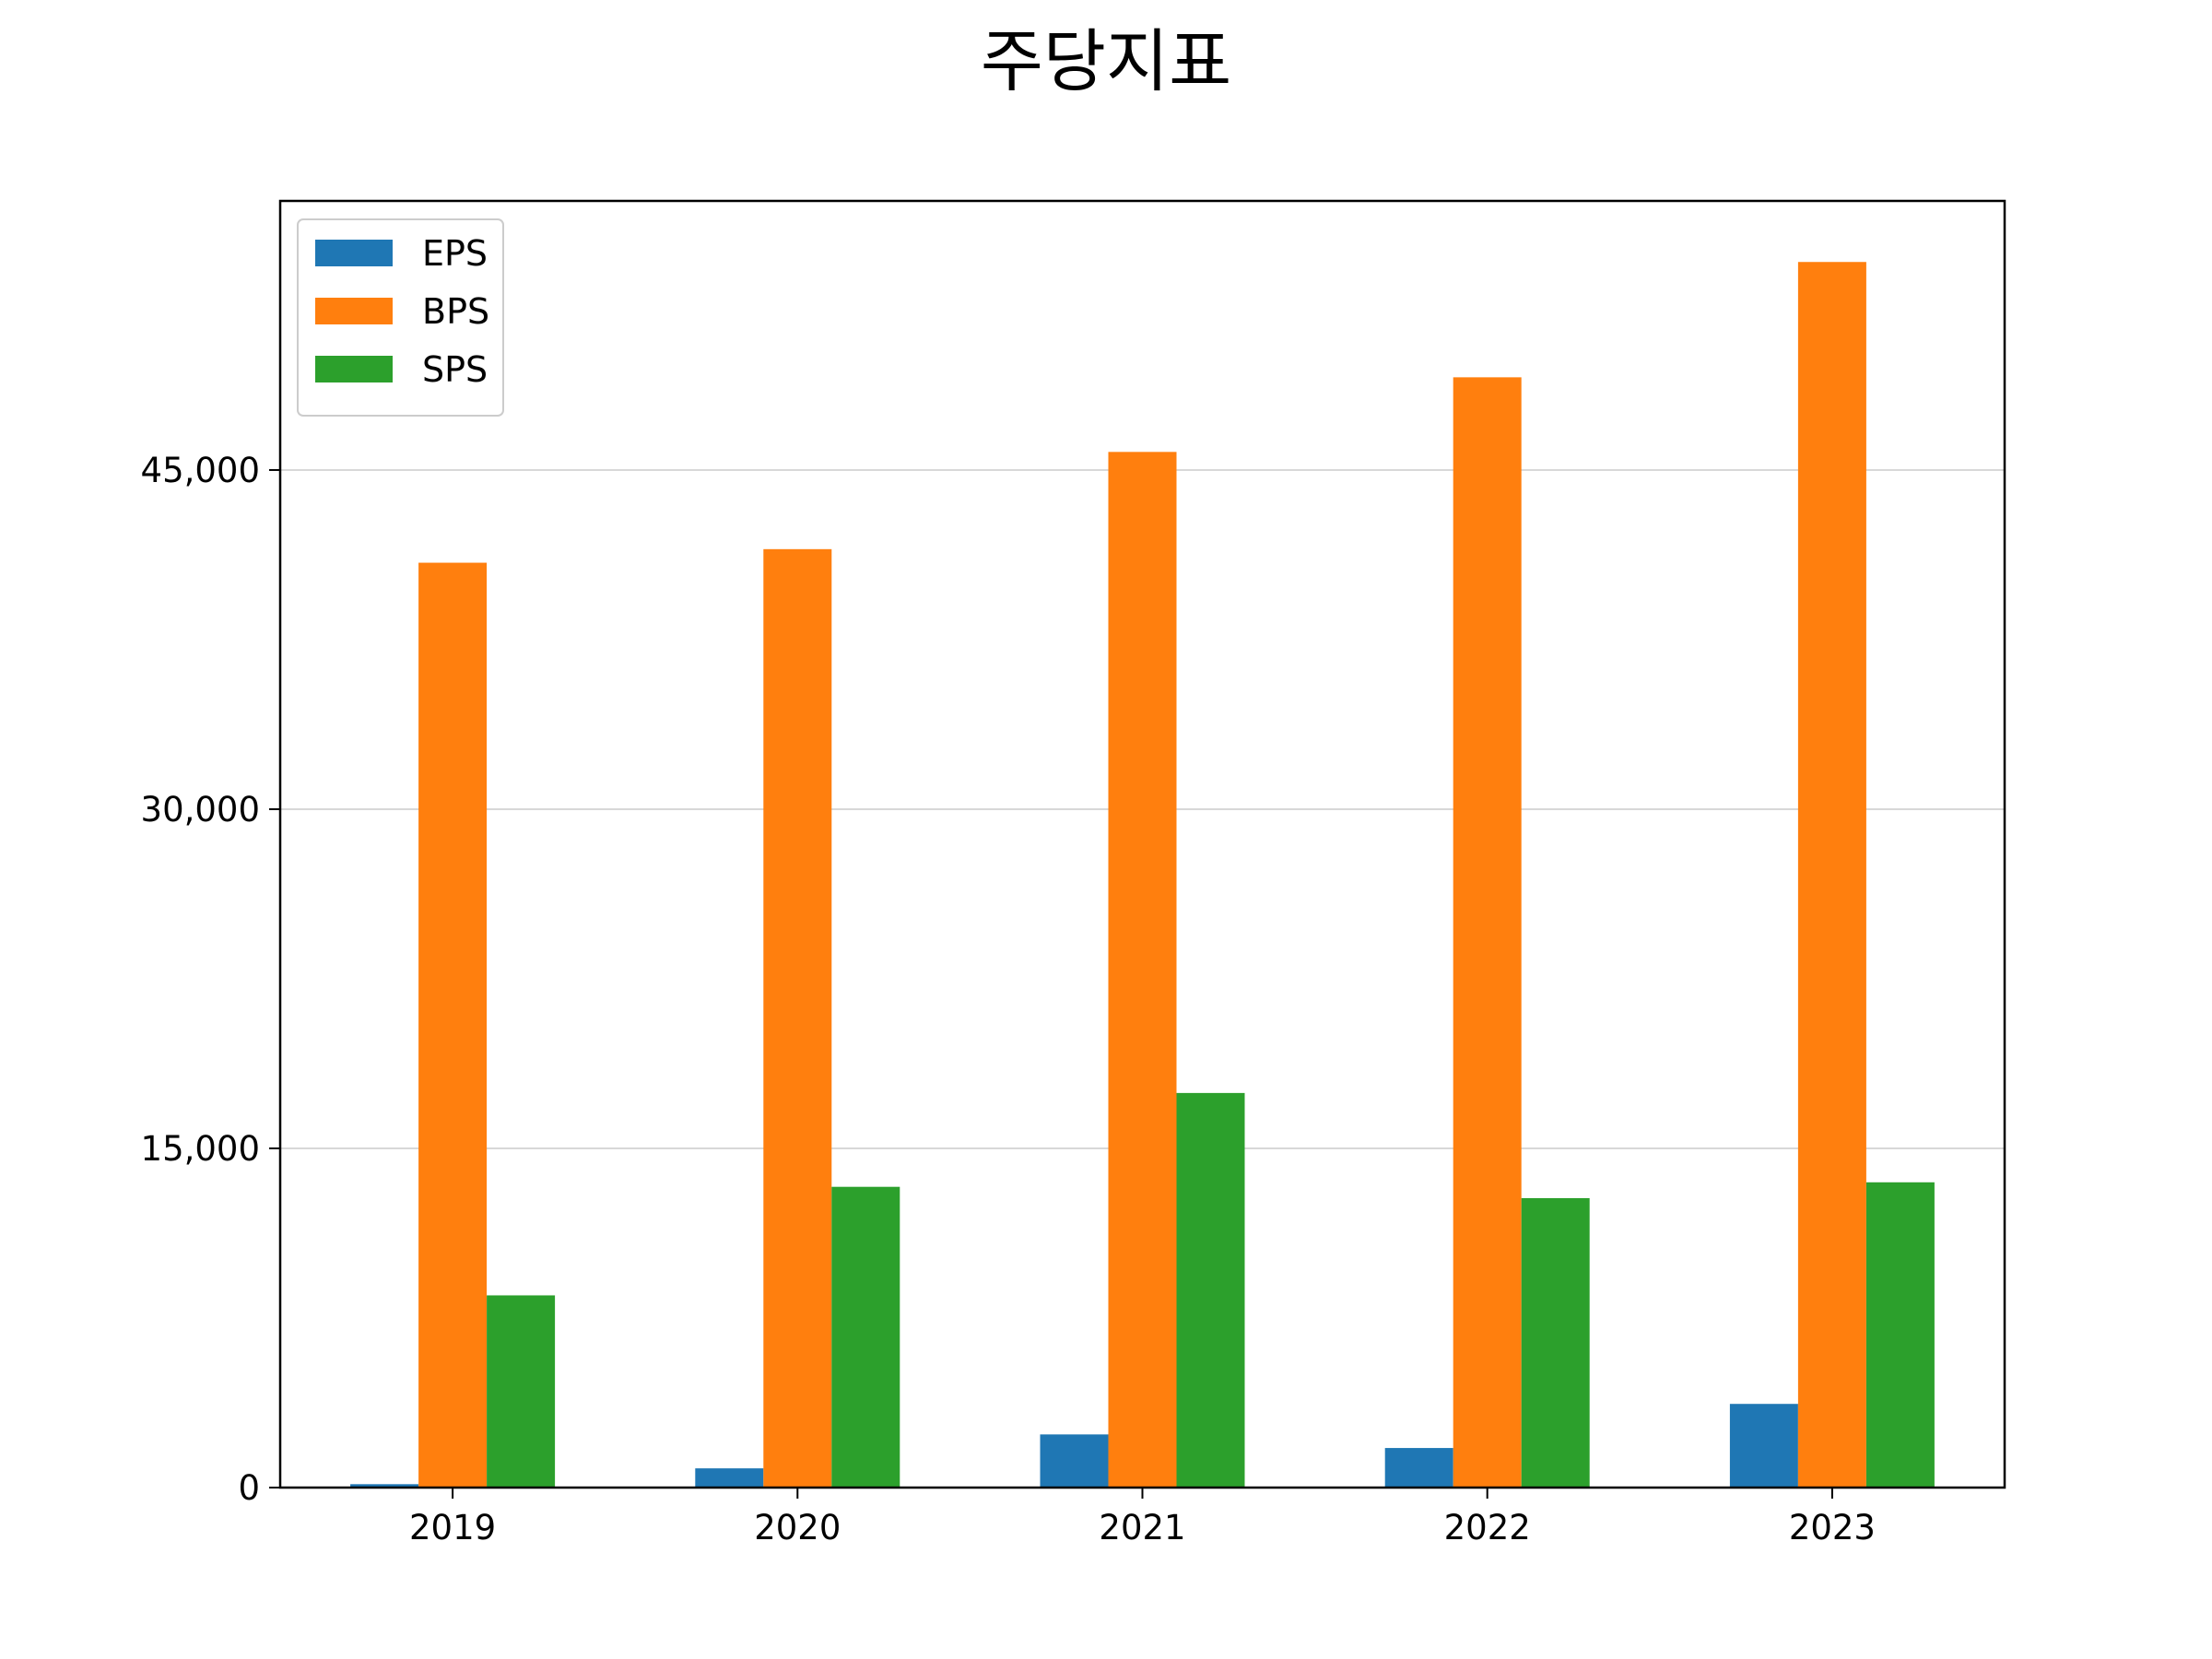 The image size is (2212, 1659). Describe the element at coordinates (354, 253) in the screenshot. I see `legend-swatch-eps` at that location.